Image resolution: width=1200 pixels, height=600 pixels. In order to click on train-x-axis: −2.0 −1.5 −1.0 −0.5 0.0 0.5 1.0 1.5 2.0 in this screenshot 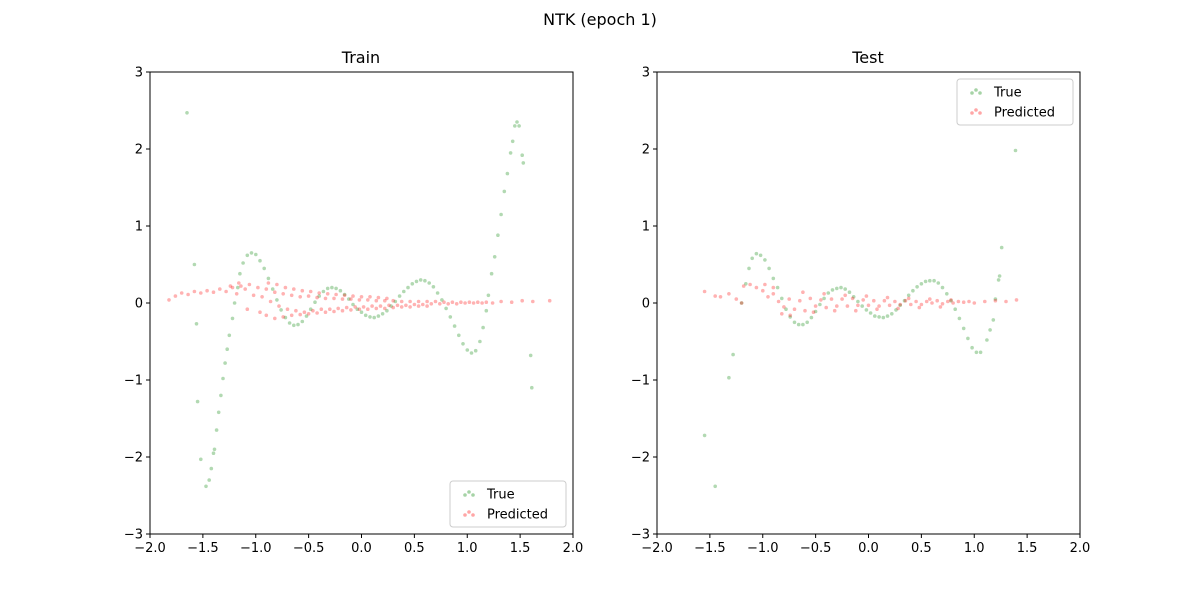, I will do `click(358, 545)`.